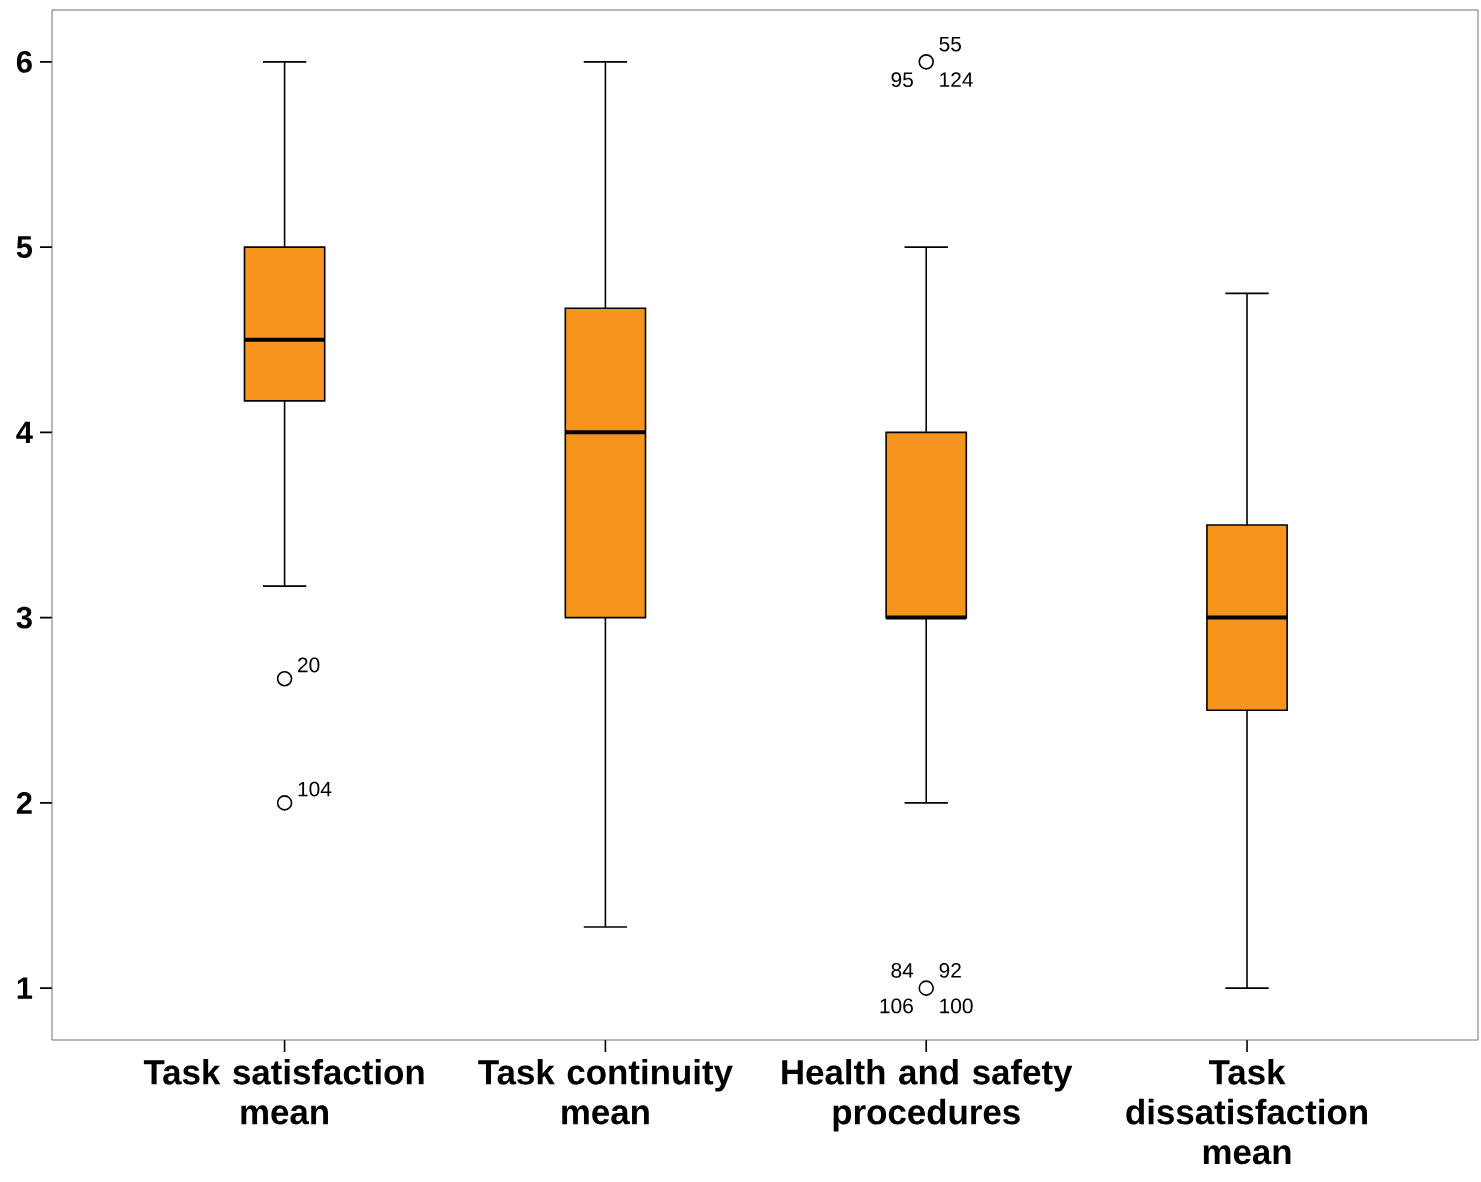  Describe the element at coordinates (927, 1095) in the screenshot. I see `x-tick-label: Health and safety procedures` at that location.